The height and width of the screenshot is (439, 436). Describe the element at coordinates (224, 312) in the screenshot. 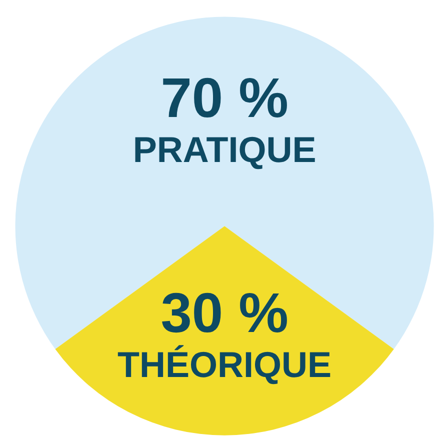

I see `data-label: 30 %` at that location.